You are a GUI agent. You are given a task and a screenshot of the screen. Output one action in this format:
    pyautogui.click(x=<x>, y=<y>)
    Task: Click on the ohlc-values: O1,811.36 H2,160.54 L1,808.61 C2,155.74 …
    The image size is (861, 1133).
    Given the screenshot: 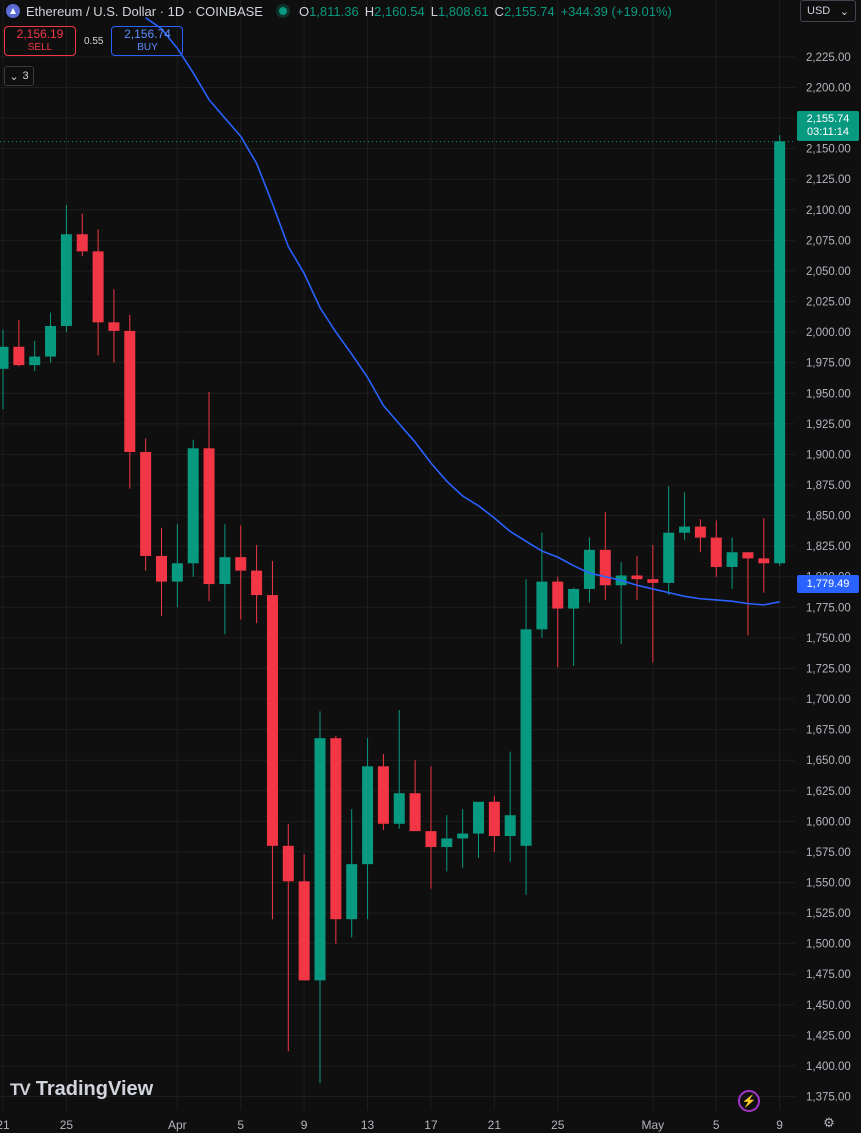 What is the action you would take?
    pyautogui.click(x=485, y=11)
    